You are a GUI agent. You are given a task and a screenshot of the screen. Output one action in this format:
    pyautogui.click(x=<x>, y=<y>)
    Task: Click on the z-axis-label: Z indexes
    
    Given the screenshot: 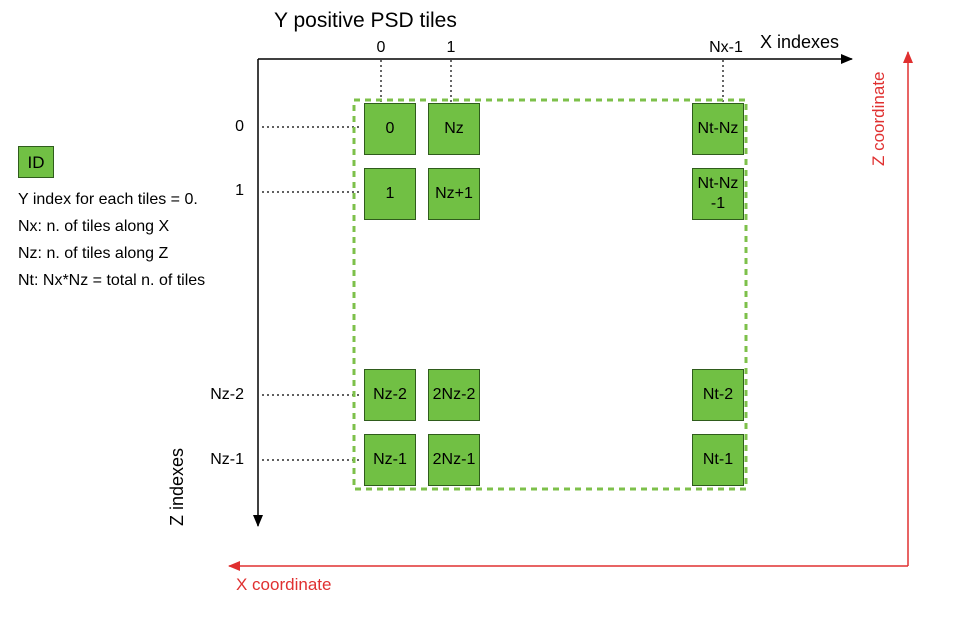 What is the action you would take?
    pyautogui.click(x=177, y=486)
    